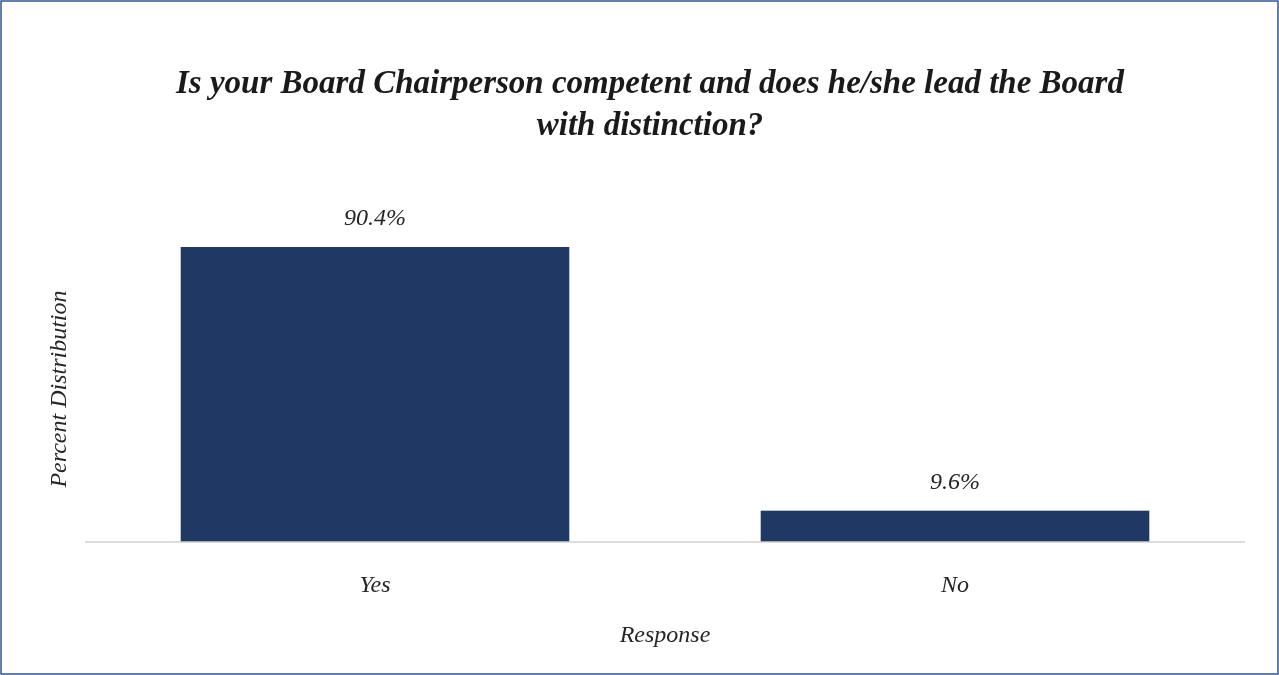 Image resolution: width=1279 pixels, height=675 pixels. What do you see at coordinates (954, 584) in the screenshot?
I see `x-tick-label: No` at bounding box center [954, 584].